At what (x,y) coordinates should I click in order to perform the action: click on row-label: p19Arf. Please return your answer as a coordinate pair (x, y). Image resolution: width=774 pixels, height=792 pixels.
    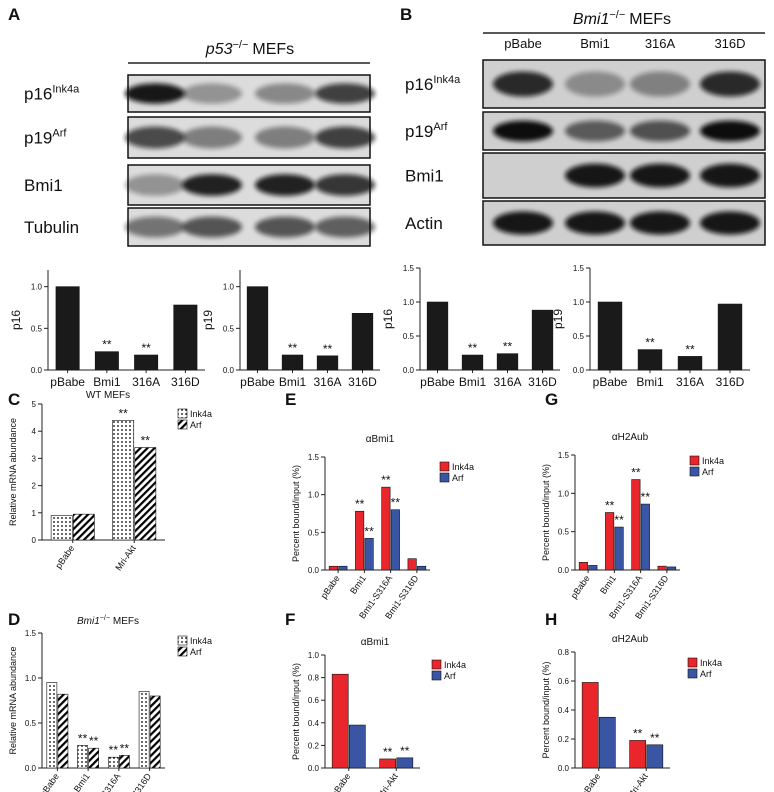
    Looking at the image, I should click on (45, 138).